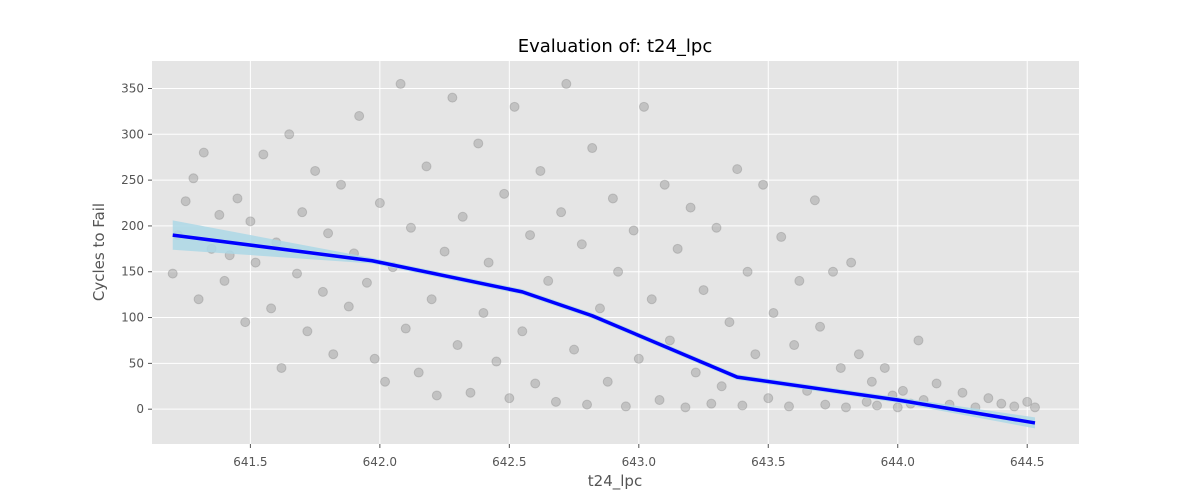 This screenshot has height=504, width=1200. What do you see at coordinates (136, 363) in the screenshot?
I see `y-tick-label: 50` at bounding box center [136, 363].